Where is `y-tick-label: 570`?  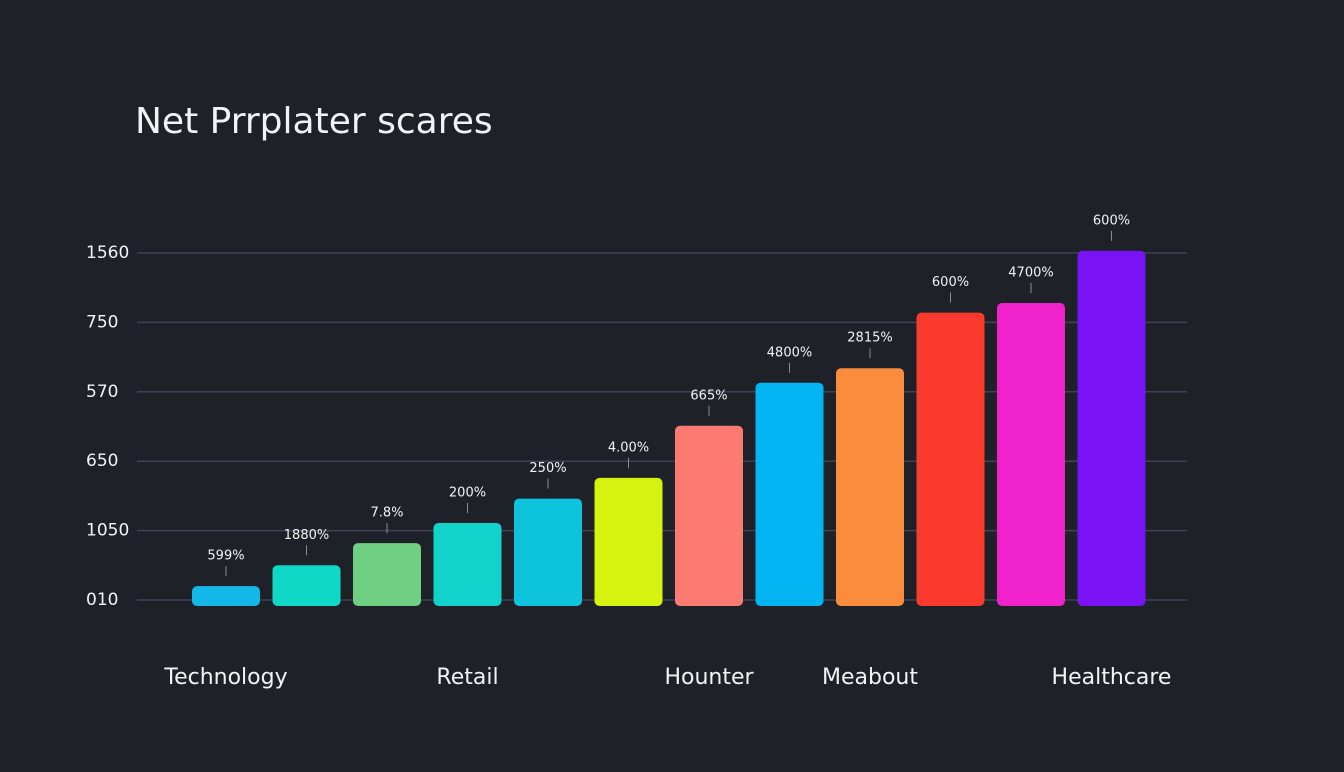
y-tick-label: 570 is located at coordinates (102, 392).